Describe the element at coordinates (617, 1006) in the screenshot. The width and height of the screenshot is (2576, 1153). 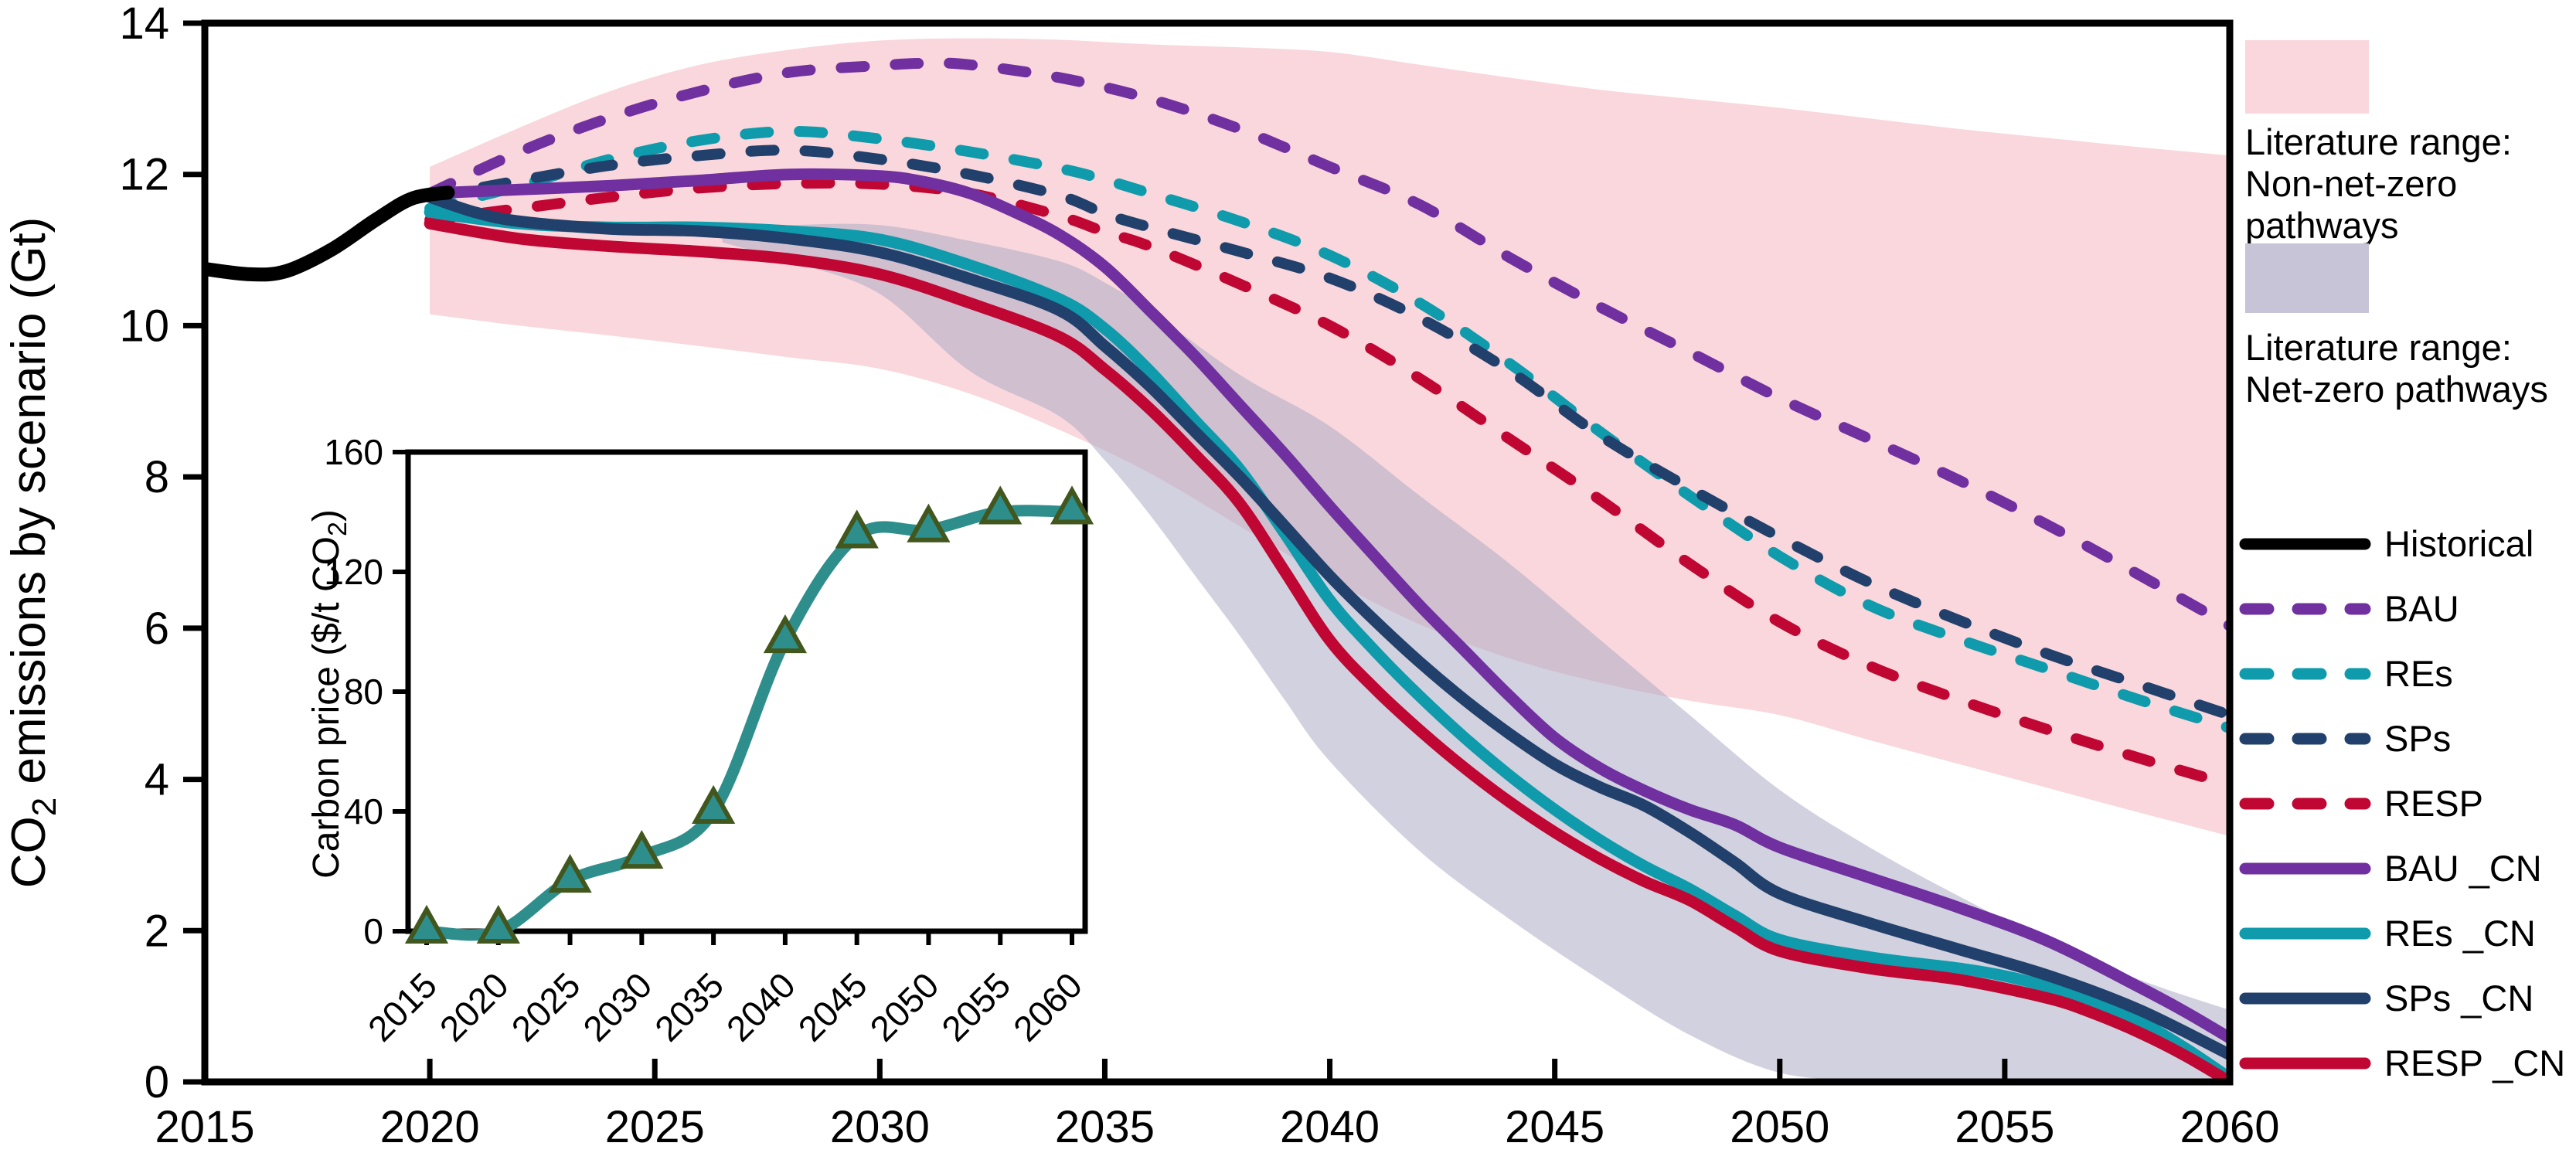
I see `inset-x-tick-label: 2030` at that location.